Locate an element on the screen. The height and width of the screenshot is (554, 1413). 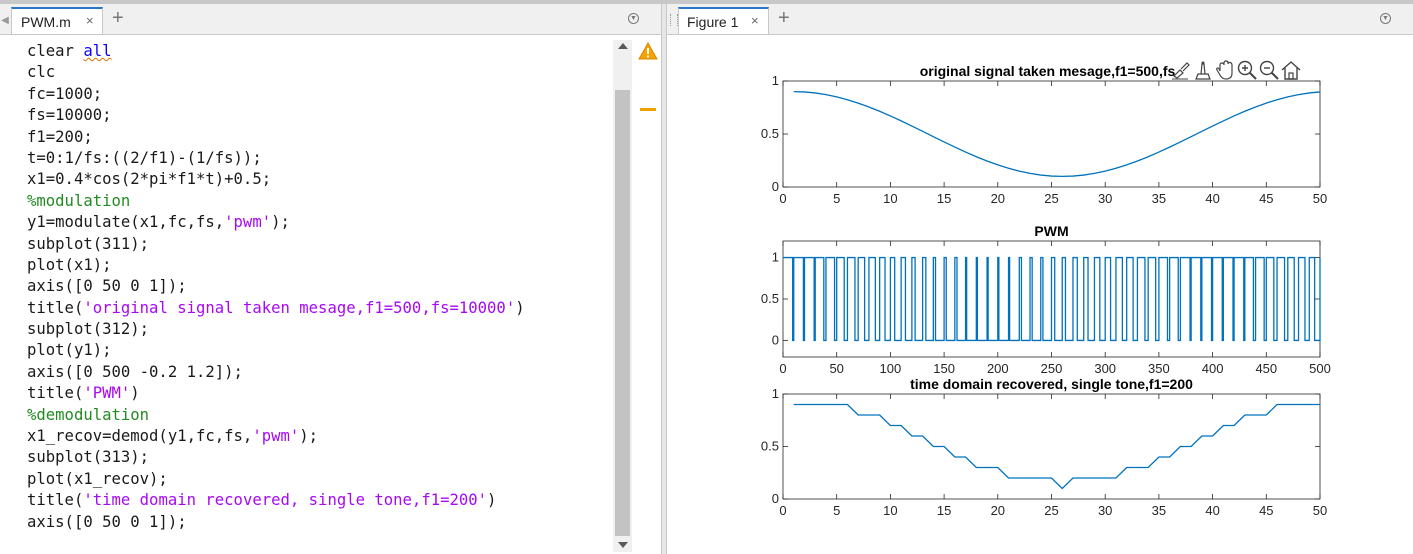
tab-figure-1: Figure 1 × is located at coordinates (723, 20).